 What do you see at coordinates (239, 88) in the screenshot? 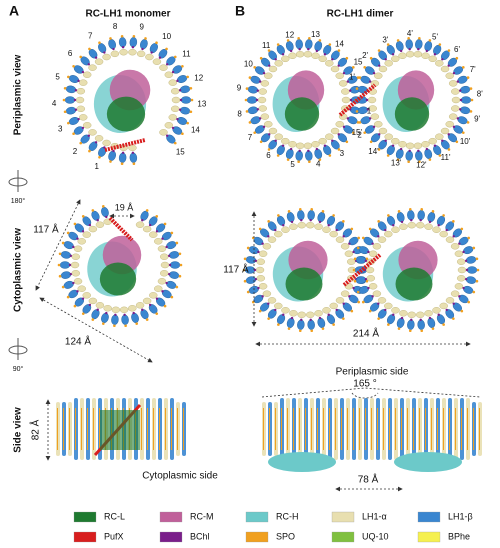
I see `ring-label: 9` at bounding box center [239, 88].